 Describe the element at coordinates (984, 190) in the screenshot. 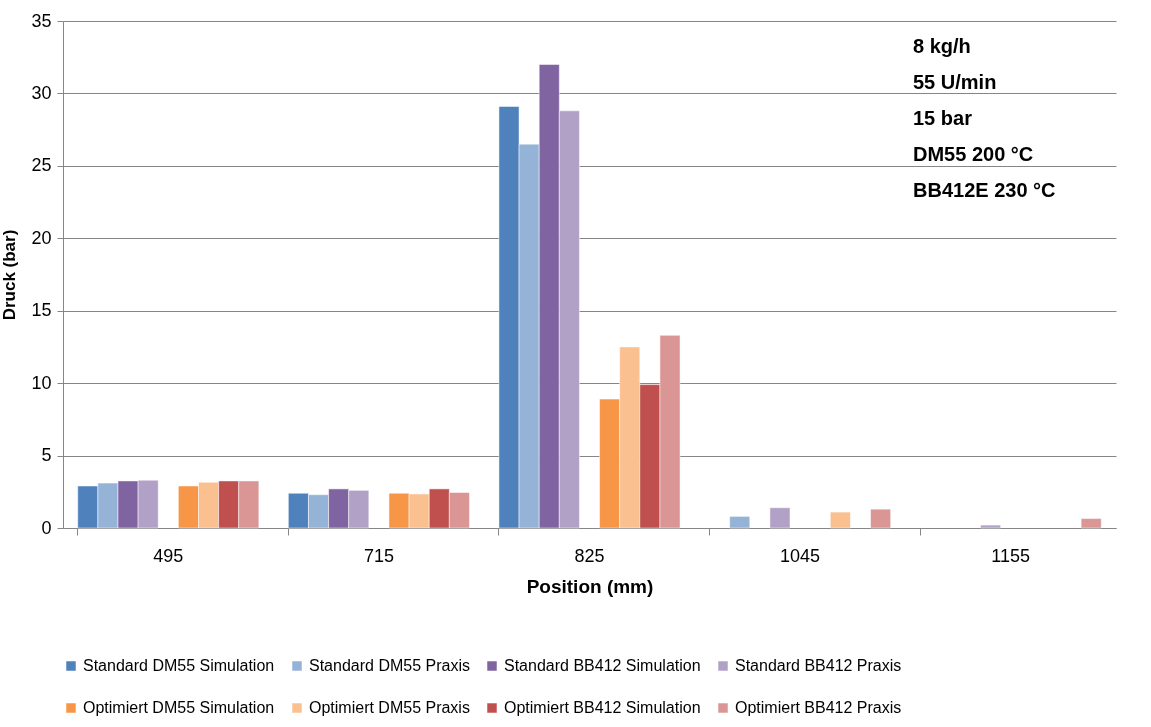

I see `annotation: BB412E 230 °C` at that location.